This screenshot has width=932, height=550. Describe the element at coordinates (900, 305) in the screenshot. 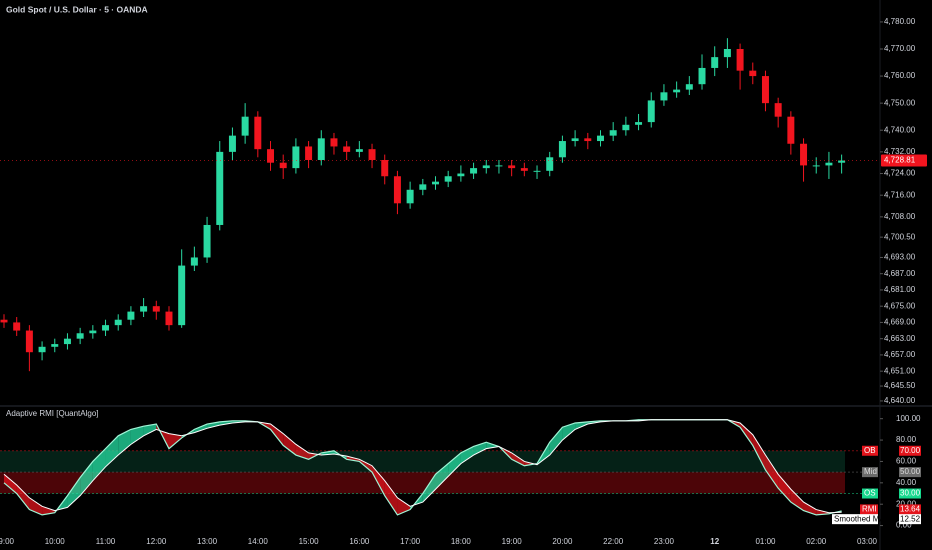

I see `y-tick-label: 4,675.00` at that location.